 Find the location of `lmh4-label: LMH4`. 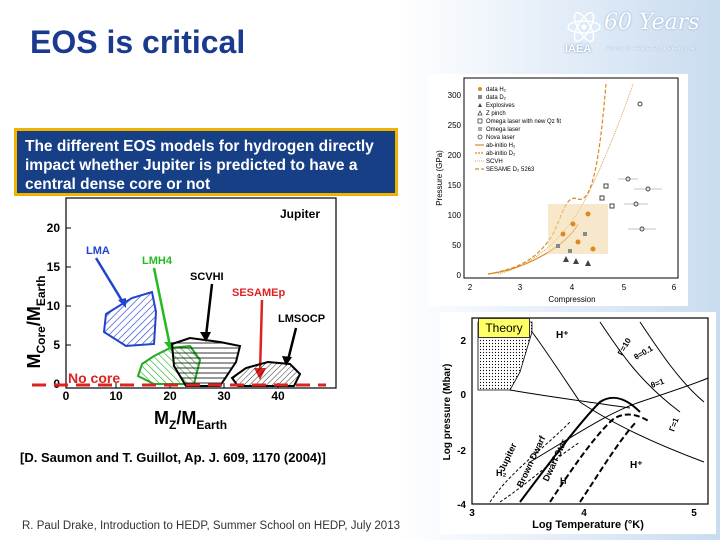

lmh4-label: LMH4 is located at coordinates (157, 261).